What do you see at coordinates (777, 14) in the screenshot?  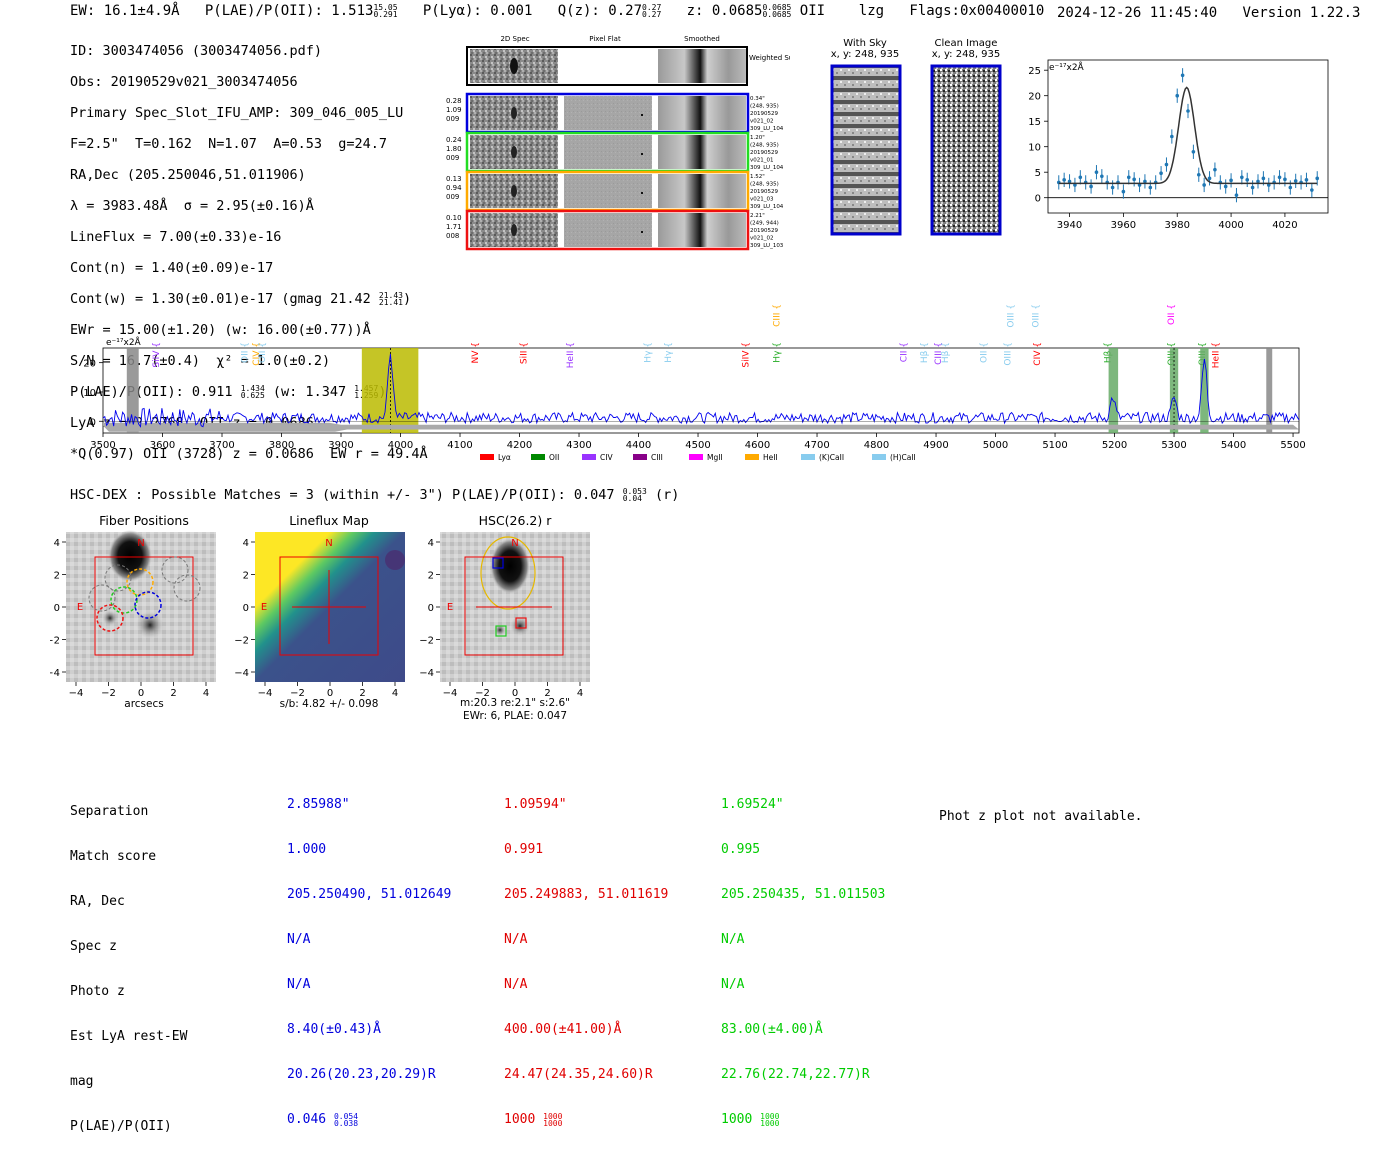 I see `header-z-lo: 0.0685` at bounding box center [777, 14].